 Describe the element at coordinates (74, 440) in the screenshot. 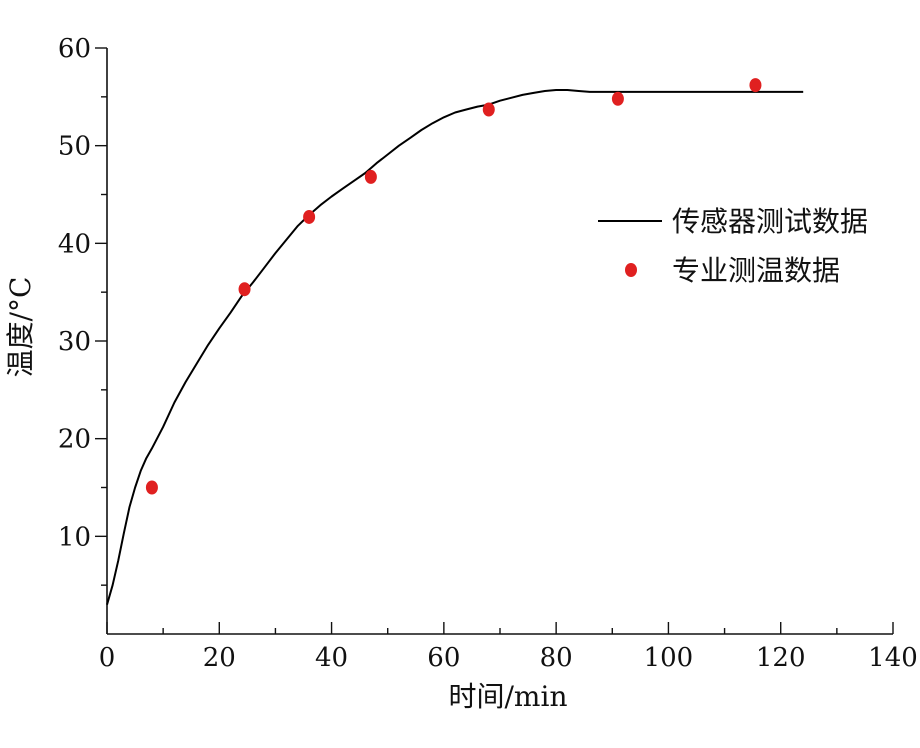

I see `y-tick-label: 20` at that location.